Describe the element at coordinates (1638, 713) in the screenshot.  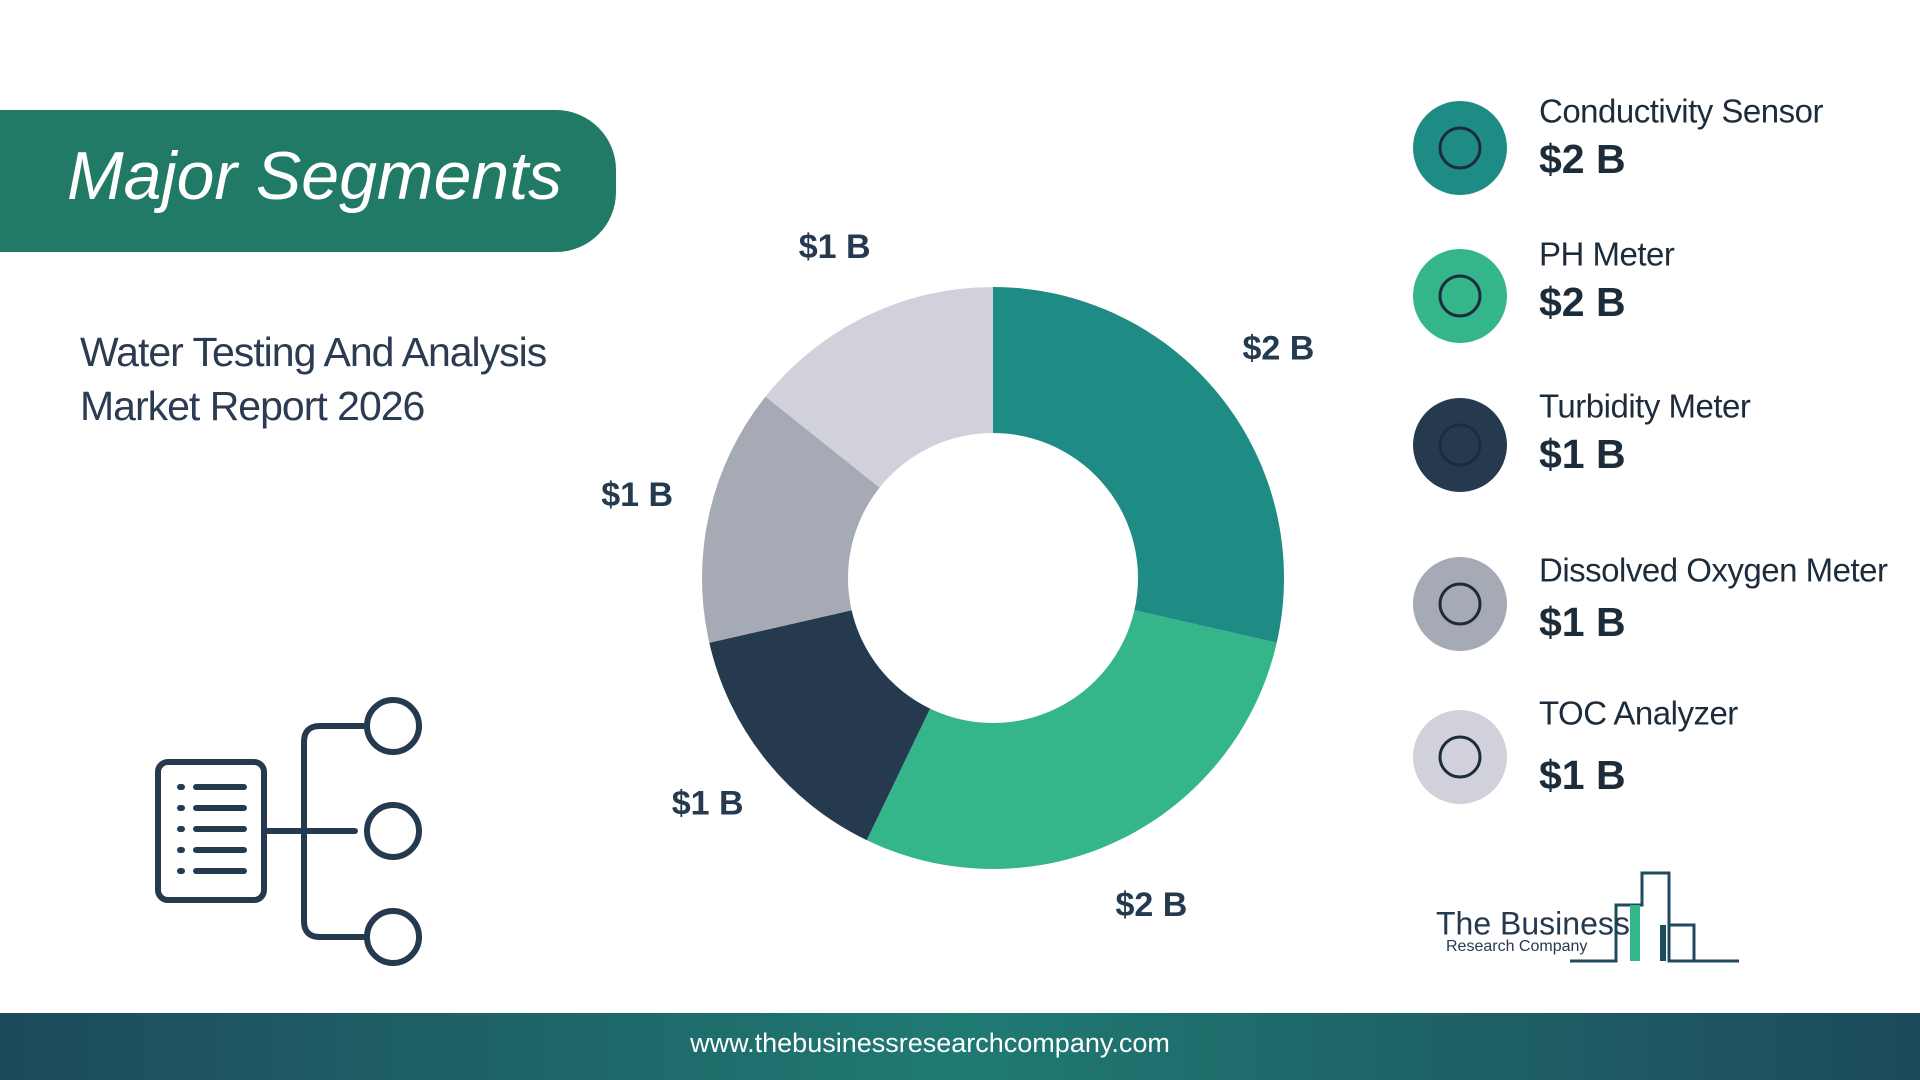
I see `legend-label: TOC Analyzer` at that location.